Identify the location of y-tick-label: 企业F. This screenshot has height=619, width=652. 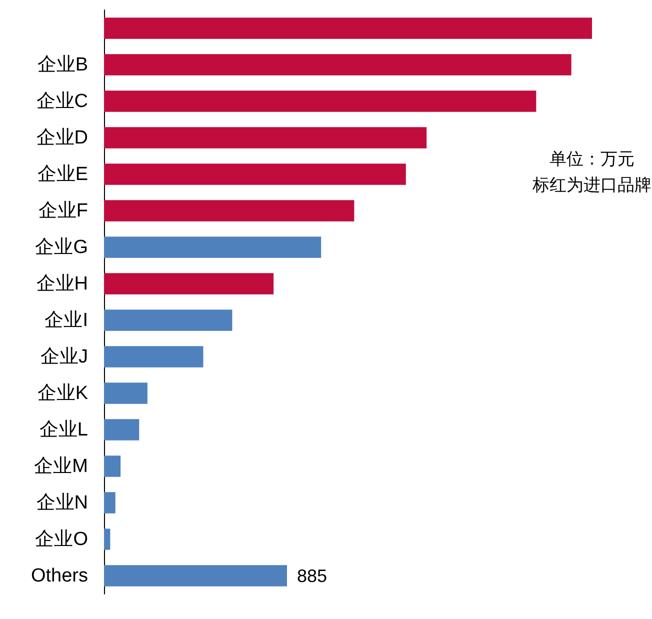
(63, 211).